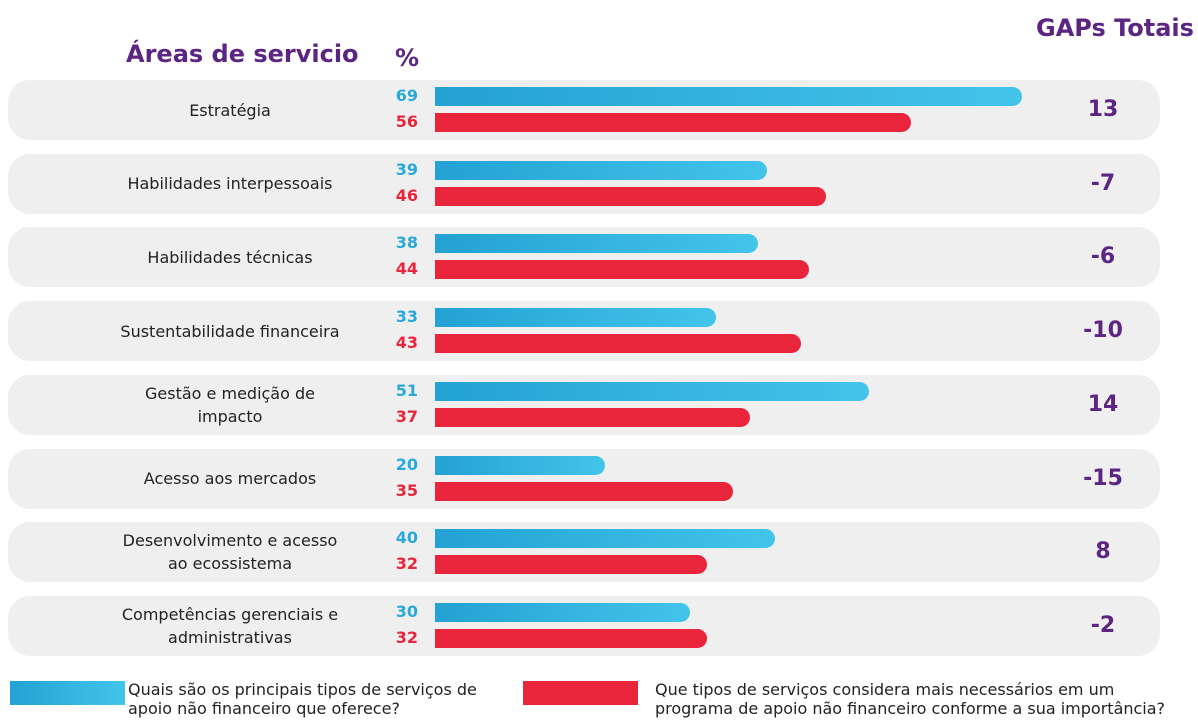 The image size is (1198, 722). I want to click on value-label: 56, so click(406, 121).